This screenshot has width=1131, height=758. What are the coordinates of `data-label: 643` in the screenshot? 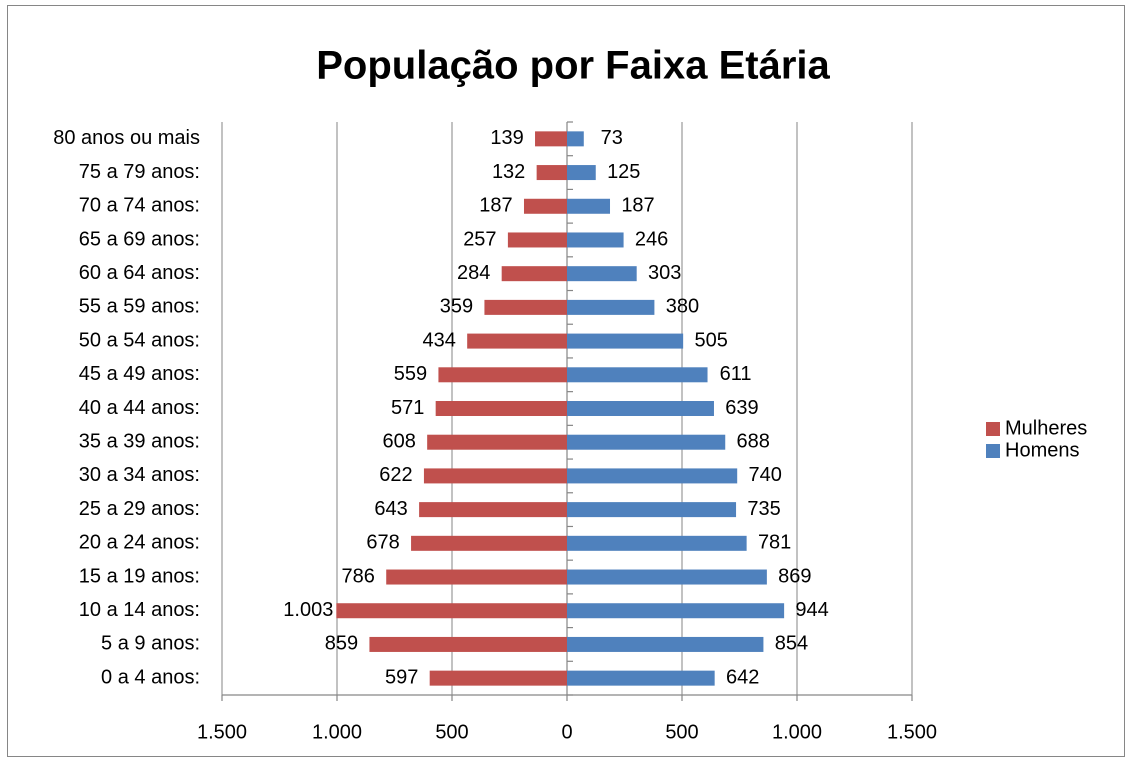 It's located at (390, 509).